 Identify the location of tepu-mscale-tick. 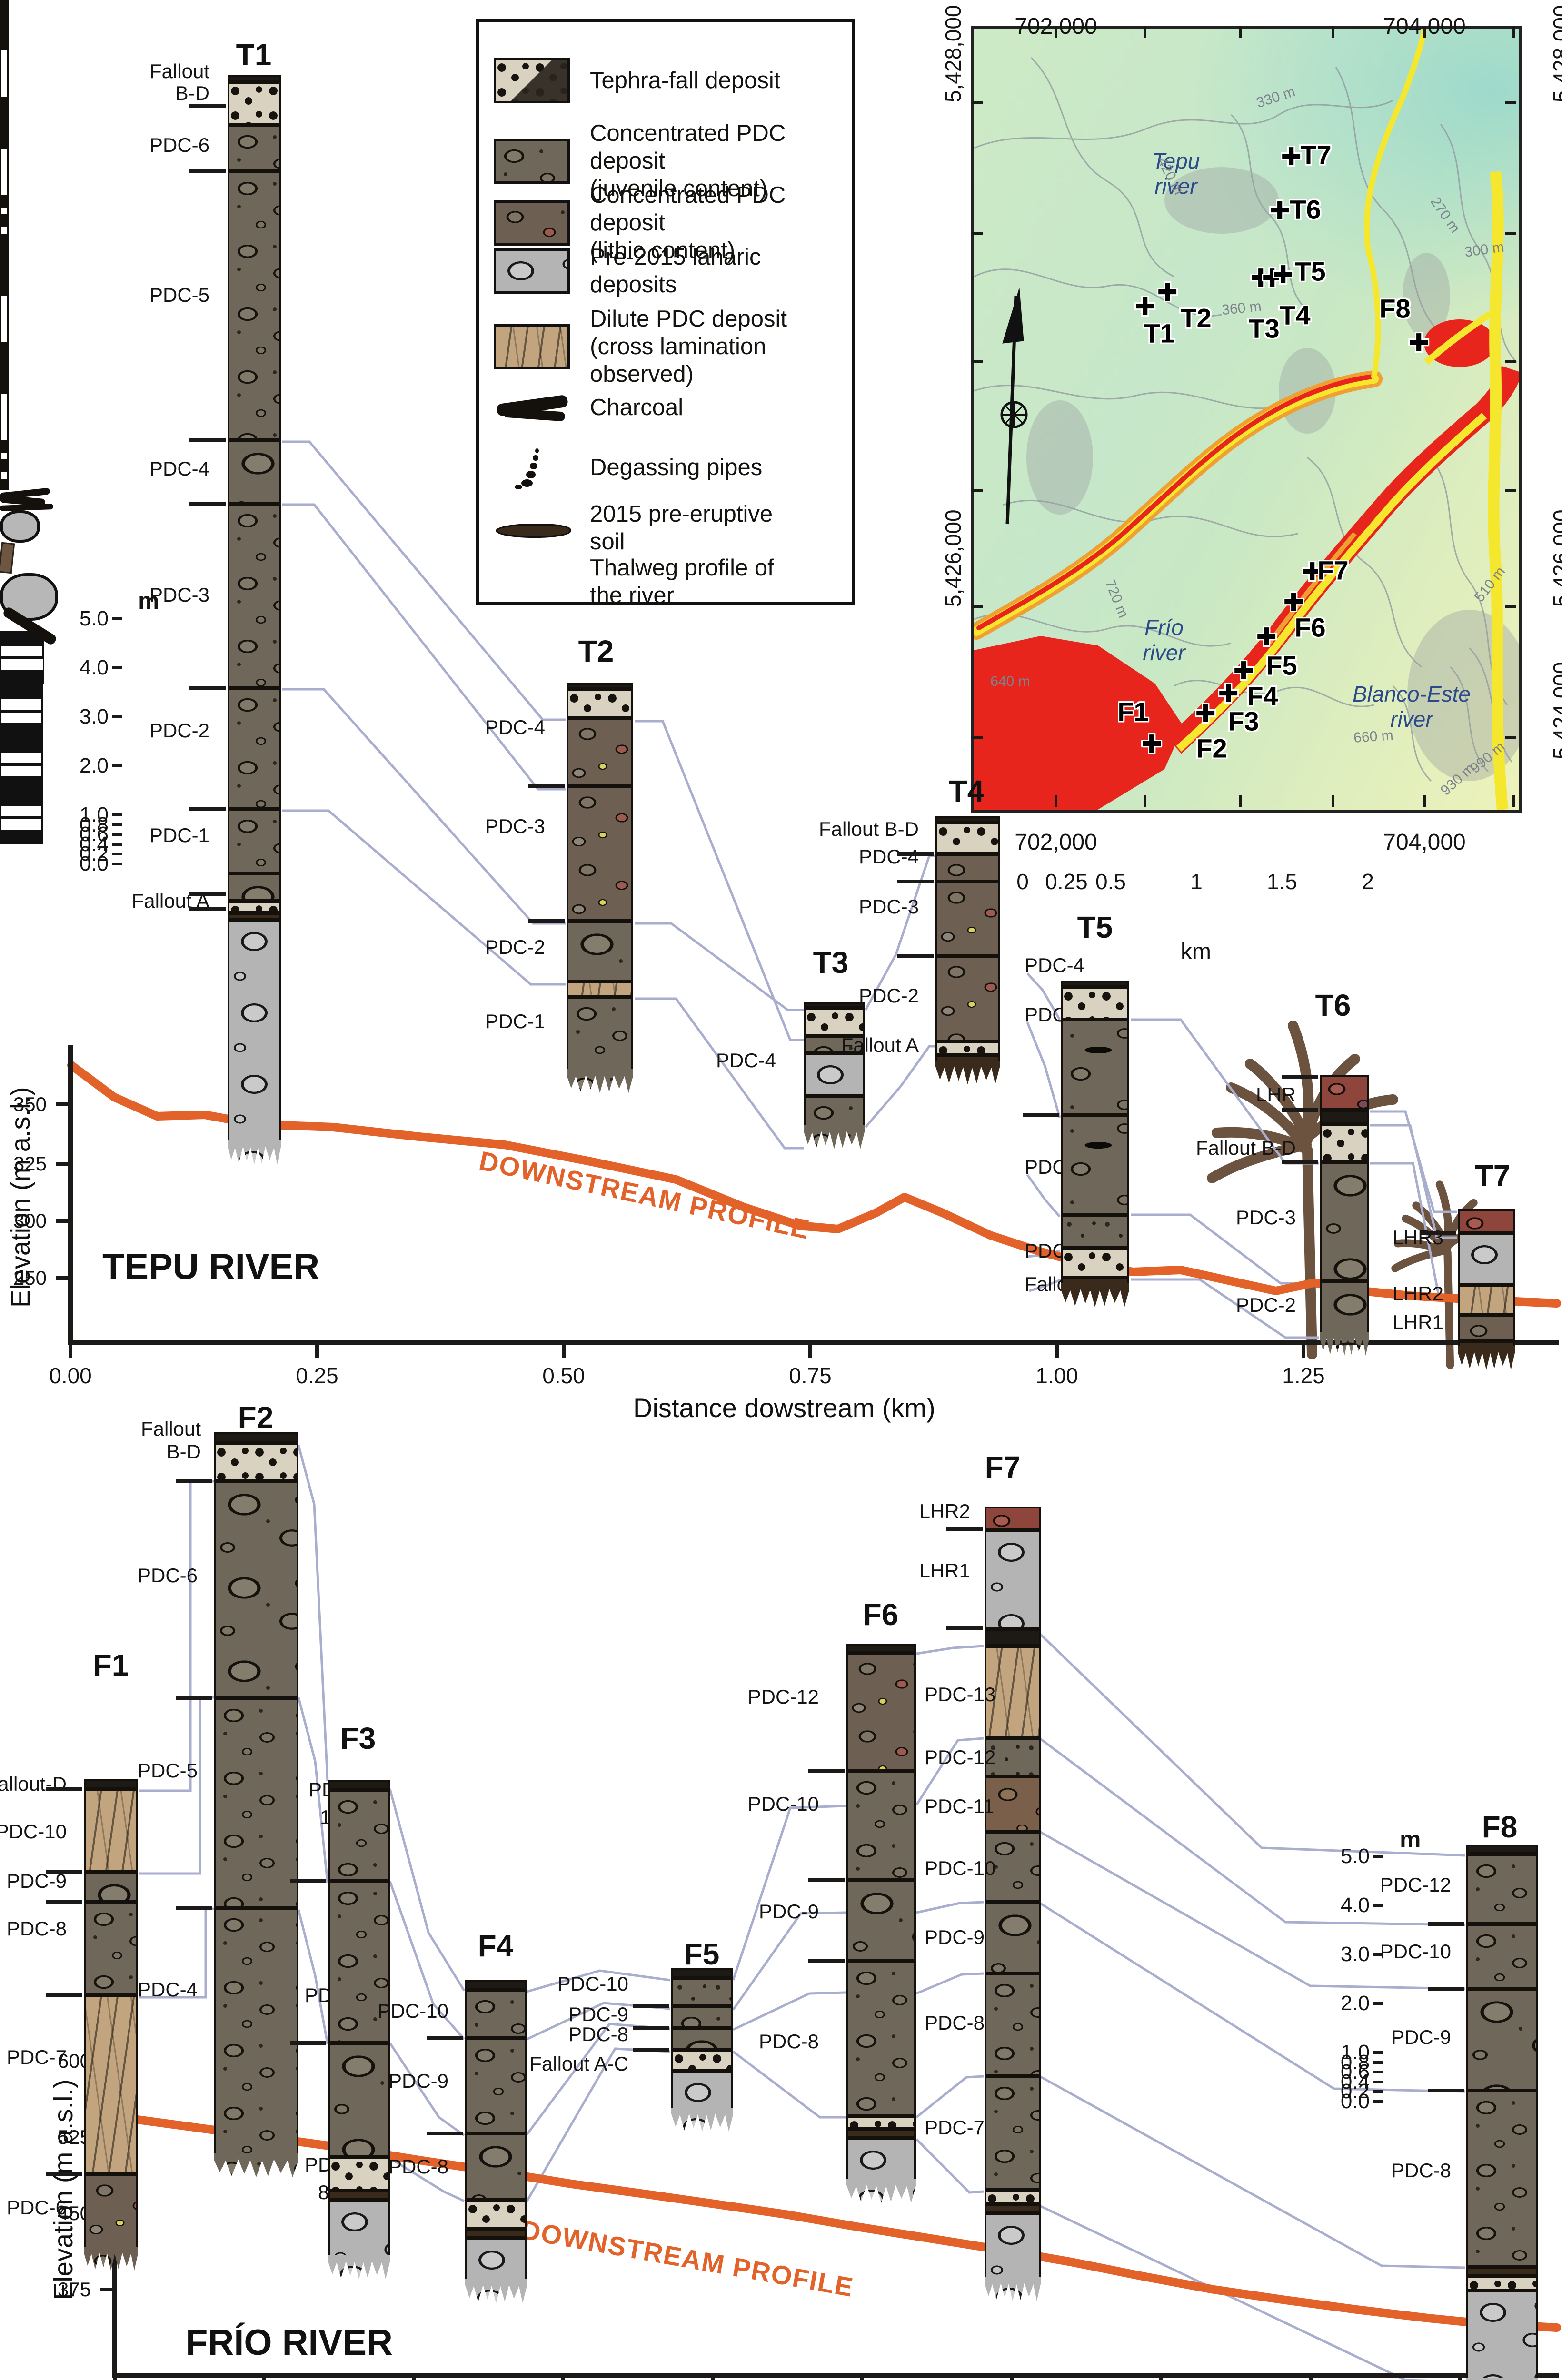
(117, 844).